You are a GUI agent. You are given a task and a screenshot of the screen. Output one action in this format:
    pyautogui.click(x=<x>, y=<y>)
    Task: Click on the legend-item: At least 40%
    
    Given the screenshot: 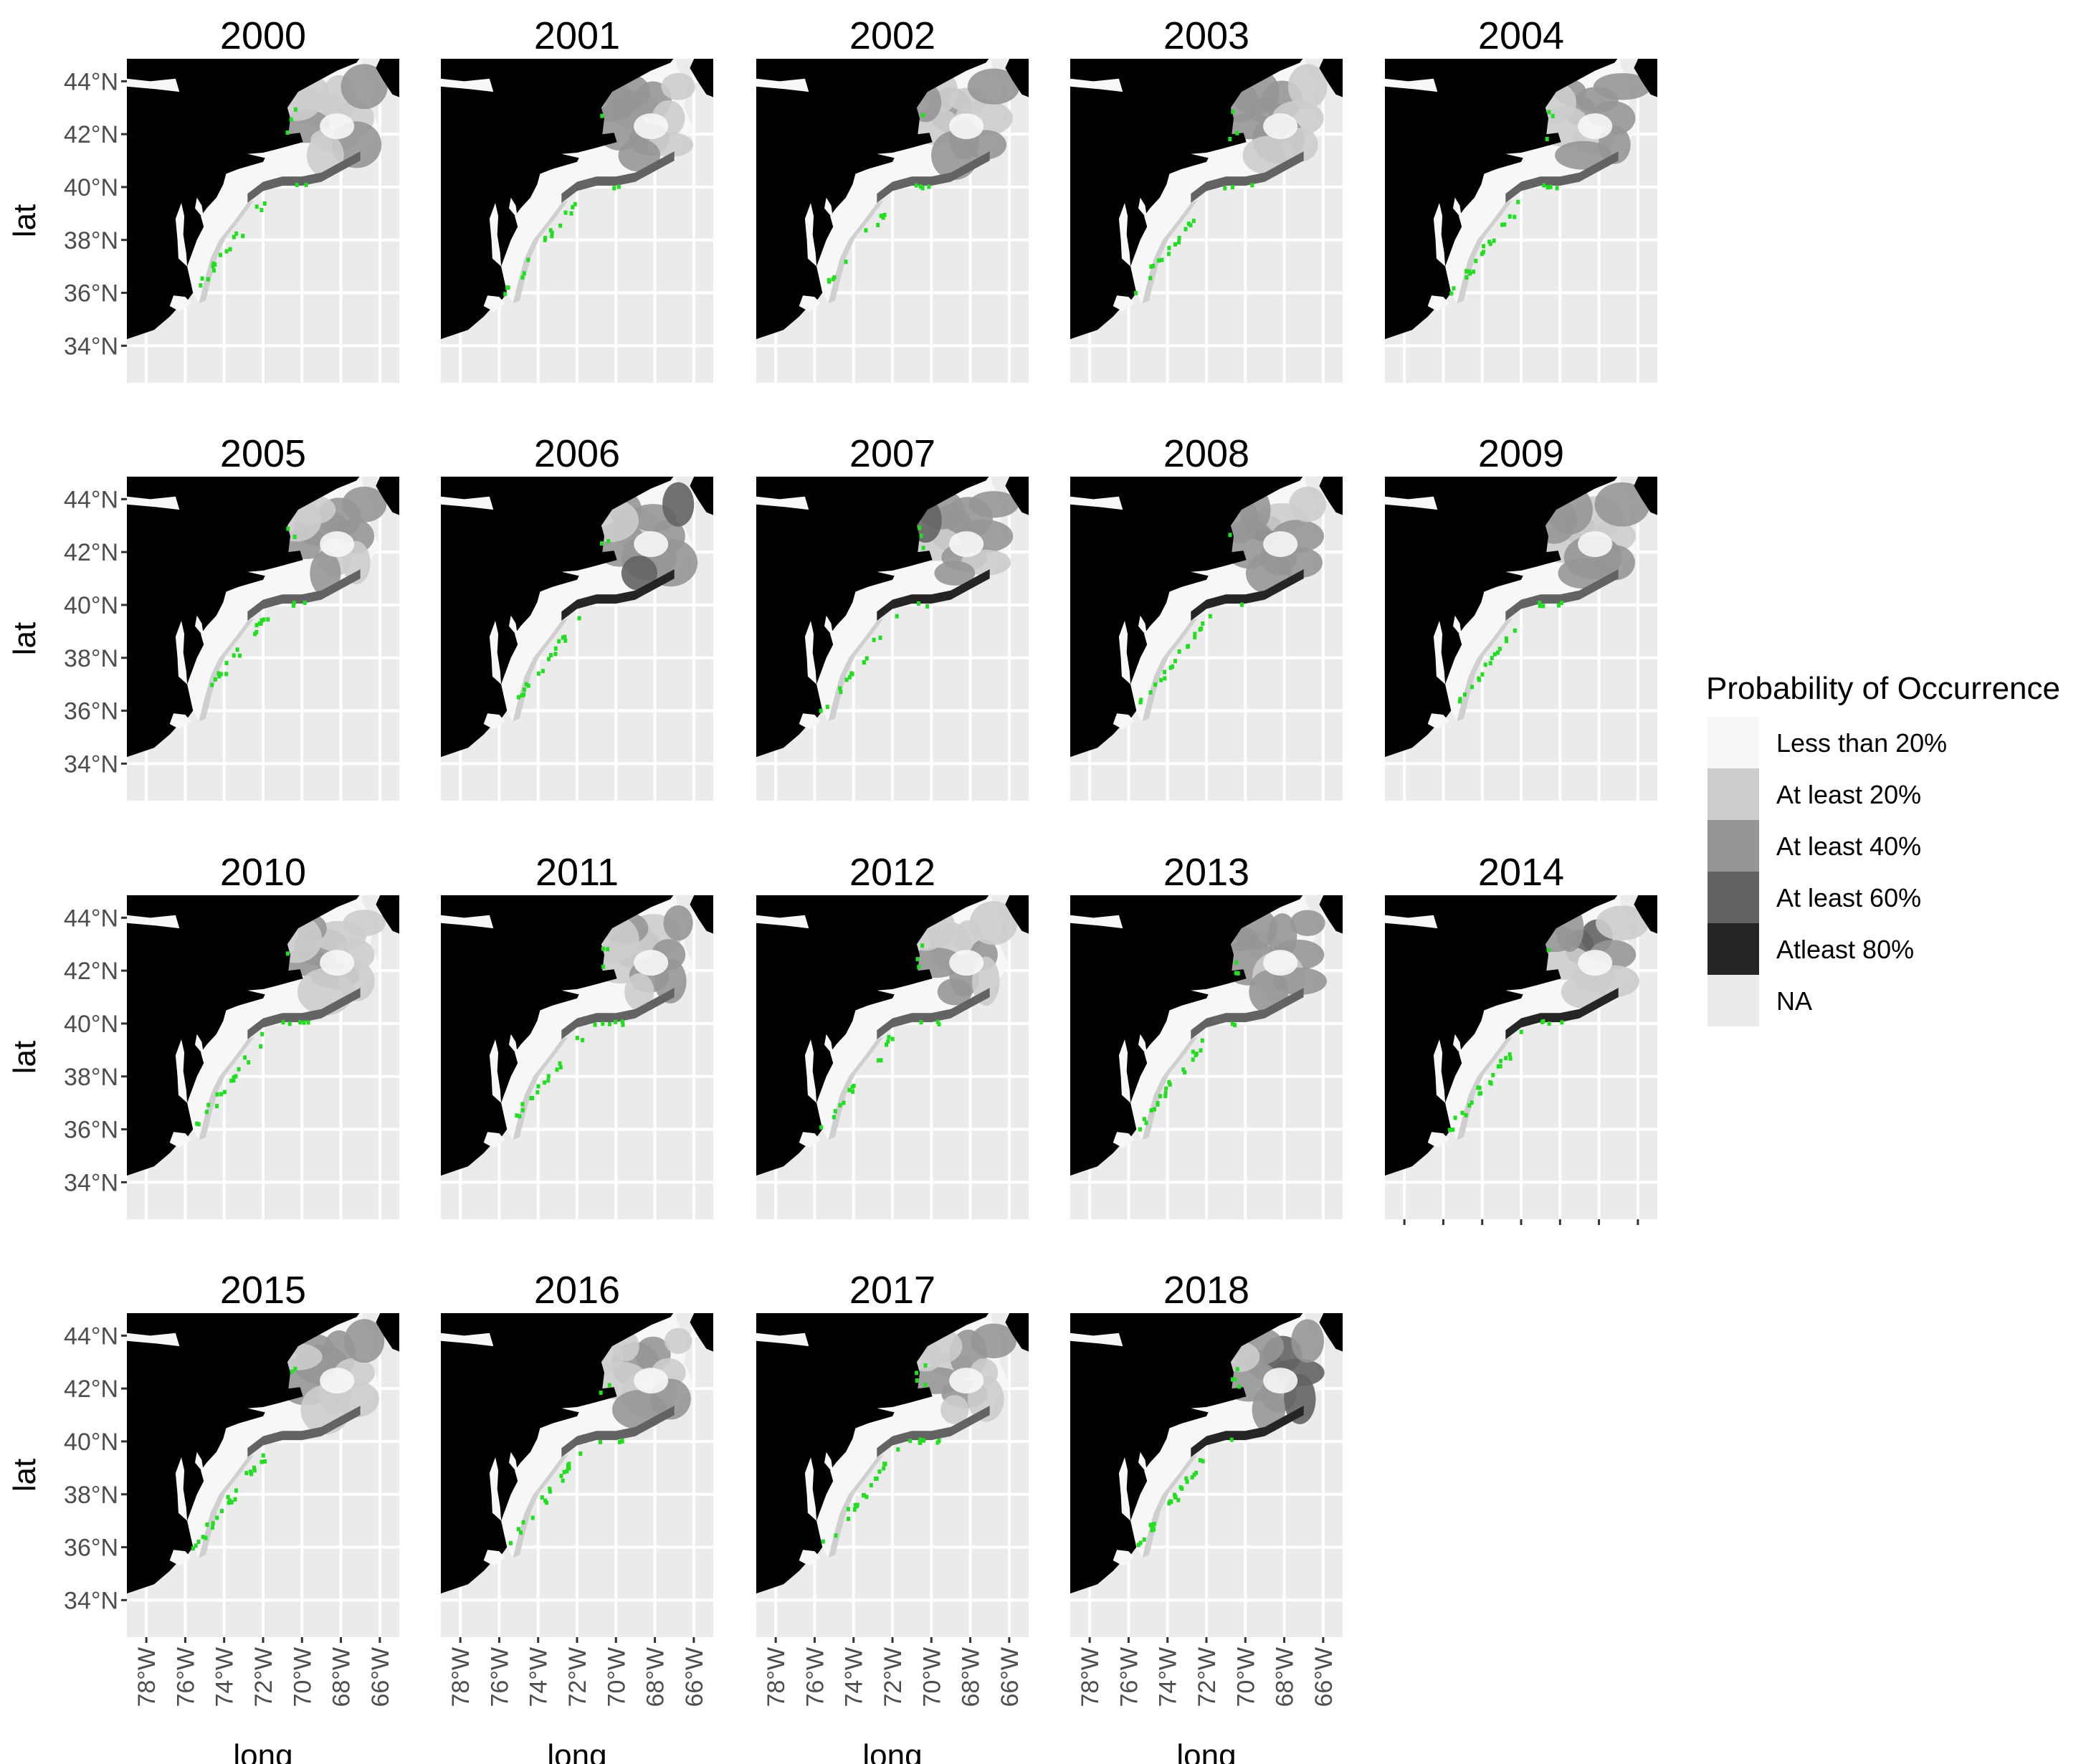 What is the action you would take?
    pyautogui.click(x=1814, y=846)
    